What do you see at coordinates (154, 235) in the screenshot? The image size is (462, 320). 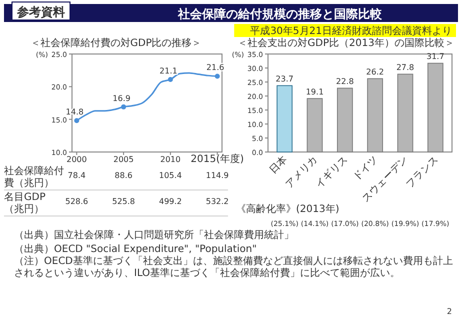 I see `text: （出典）国立社会保障・人口問題研究所「社会保障費用統計」` at bounding box center [154, 235].